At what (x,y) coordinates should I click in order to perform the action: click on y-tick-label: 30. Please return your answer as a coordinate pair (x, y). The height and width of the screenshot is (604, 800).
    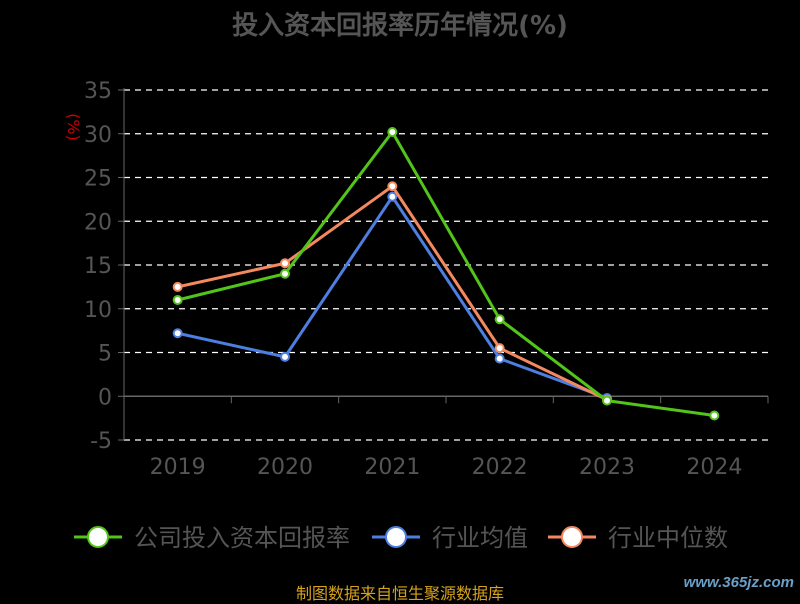
    Looking at the image, I should click on (98, 135).